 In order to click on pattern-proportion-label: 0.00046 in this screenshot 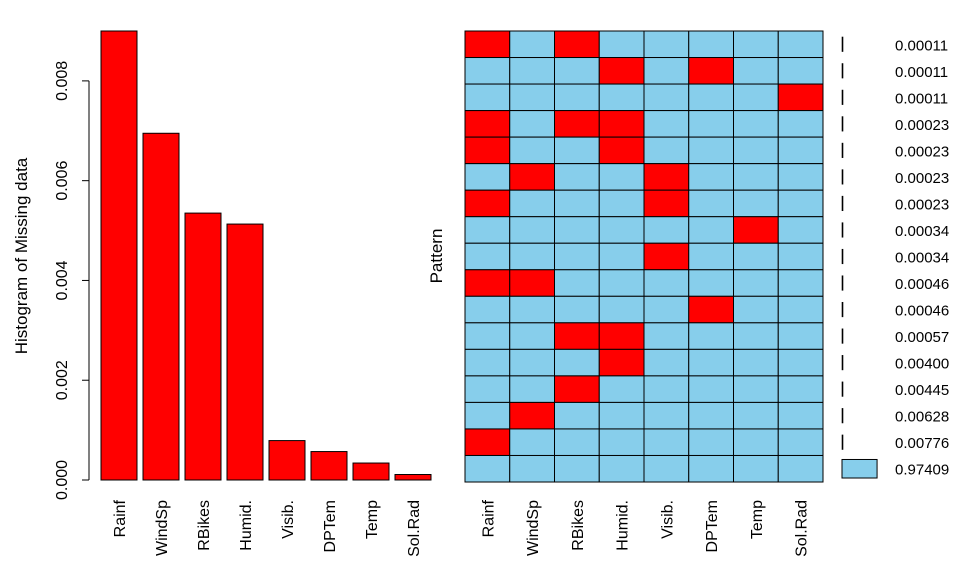, I will do `click(922, 311)`.